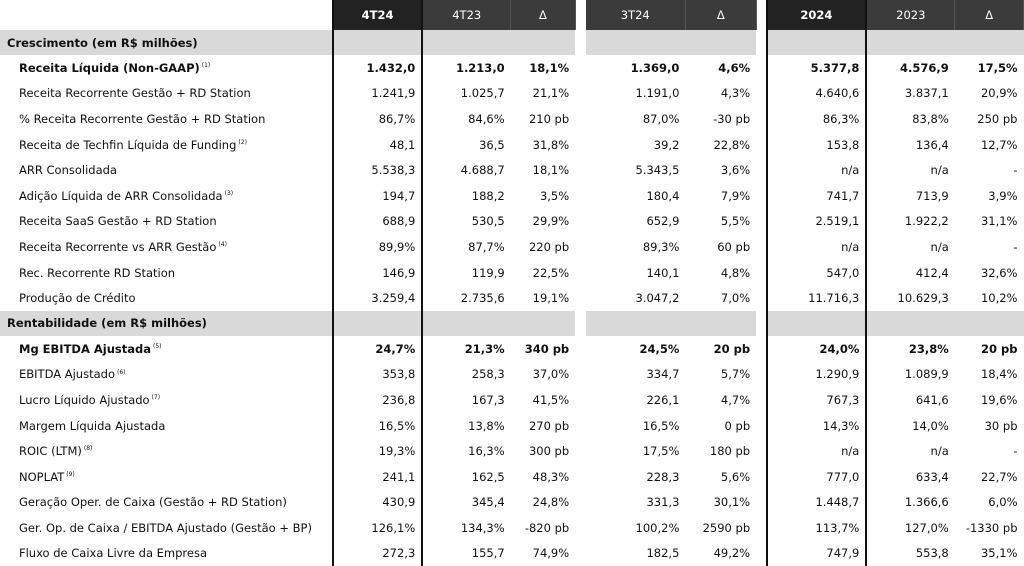 This screenshot has width=1024, height=566. I want to click on cell-delta-4t: 300 pb, so click(549, 451).